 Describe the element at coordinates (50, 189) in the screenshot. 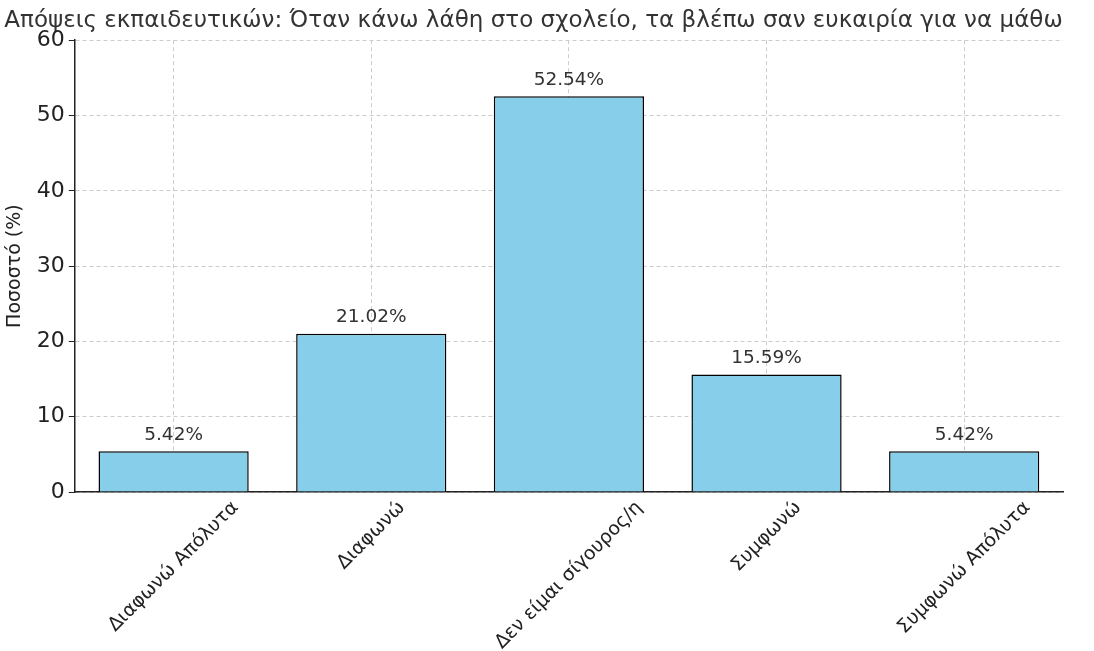

I see `y-tick-label: 40` at that location.